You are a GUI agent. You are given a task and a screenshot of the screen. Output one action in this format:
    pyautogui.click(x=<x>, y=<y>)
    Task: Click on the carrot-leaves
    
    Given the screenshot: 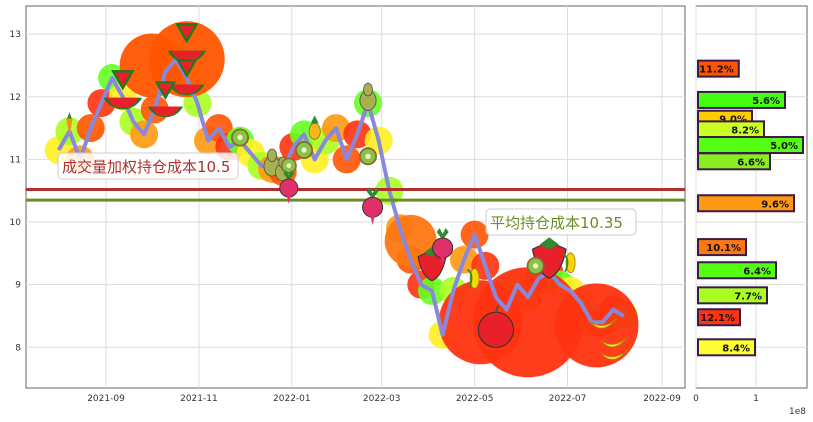 What is the action you would take?
    pyautogui.click(x=69, y=115)
    